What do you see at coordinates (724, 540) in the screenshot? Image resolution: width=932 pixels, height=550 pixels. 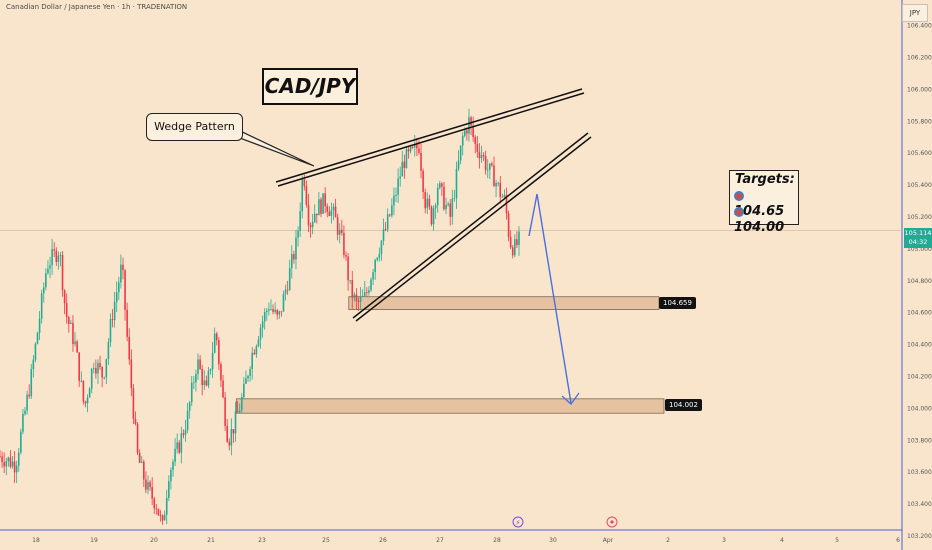 I see `x-tick-label: 3` at bounding box center [724, 540].